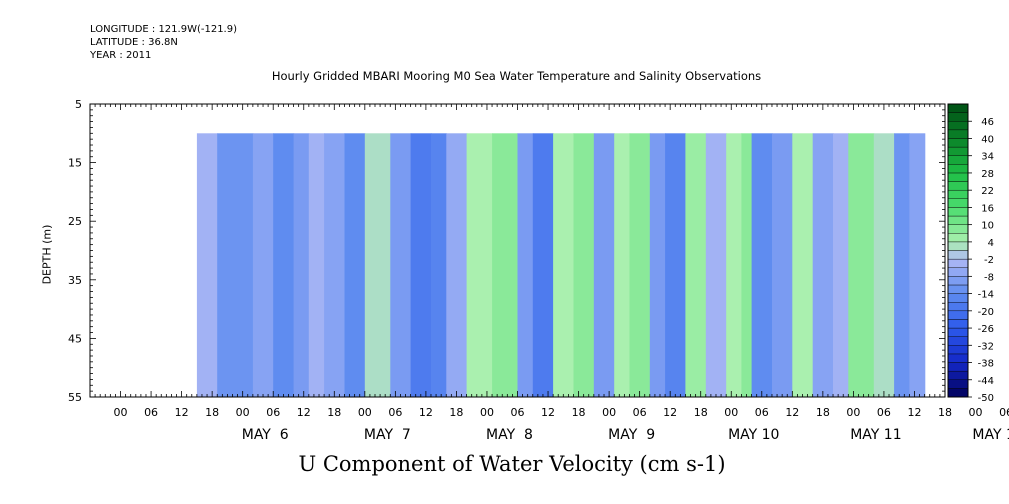 The image size is (1009, 504). I want to click on y-axis-label: DEPTH (m), so click(47, 254).